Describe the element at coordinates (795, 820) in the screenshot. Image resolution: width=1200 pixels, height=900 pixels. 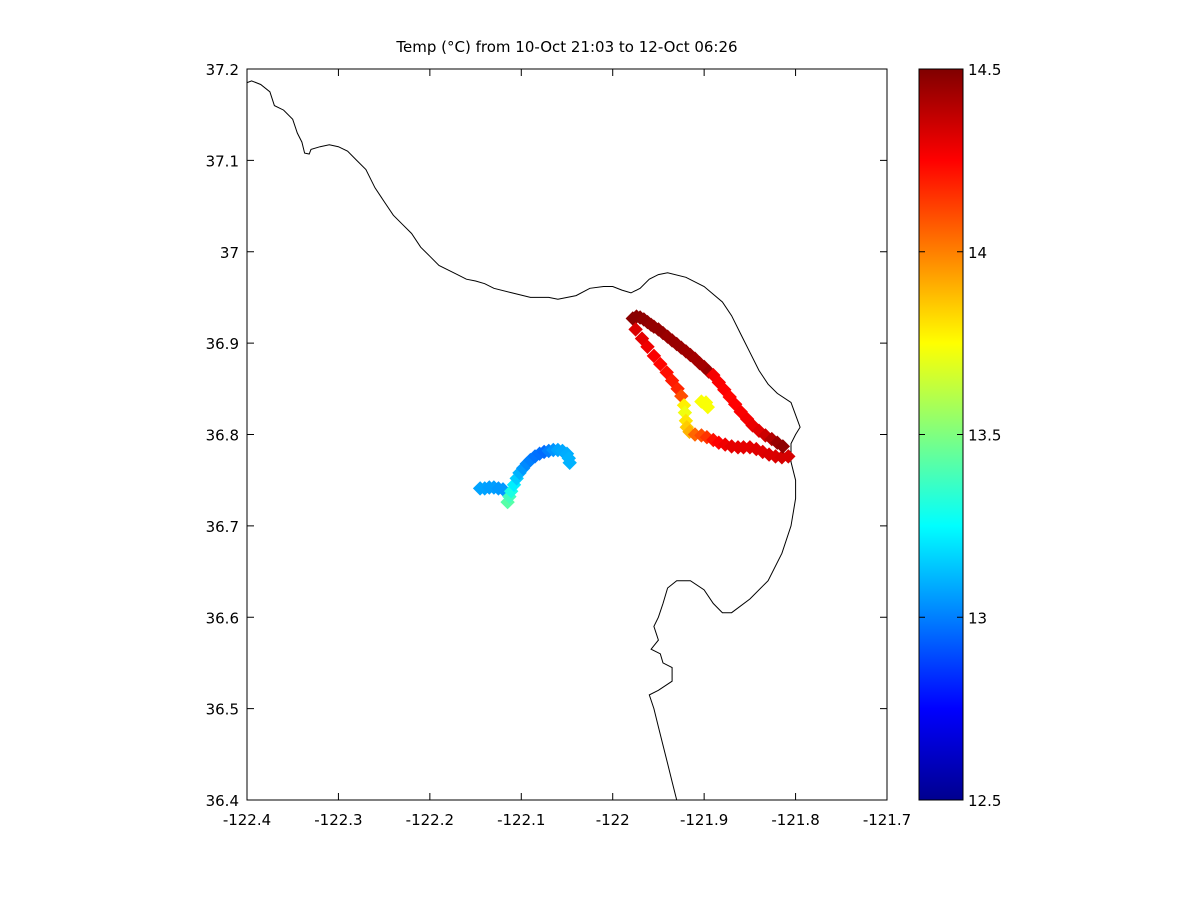
I see `x-tick-label: -121.8` at that location.